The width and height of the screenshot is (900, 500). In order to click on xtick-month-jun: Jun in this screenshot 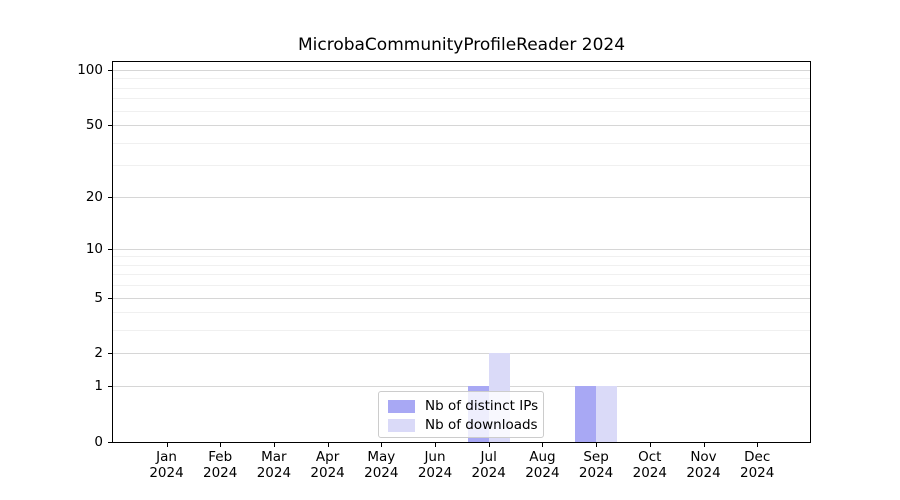, I will do `click(435, 457)`.